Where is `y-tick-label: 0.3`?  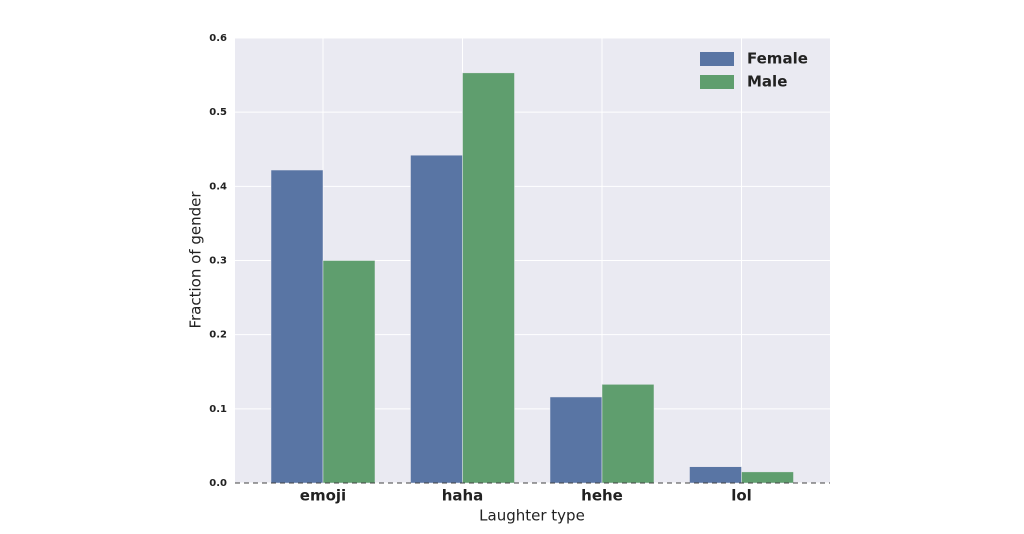 y-tick-label: 0.3 is located at coordinates (218, 261).